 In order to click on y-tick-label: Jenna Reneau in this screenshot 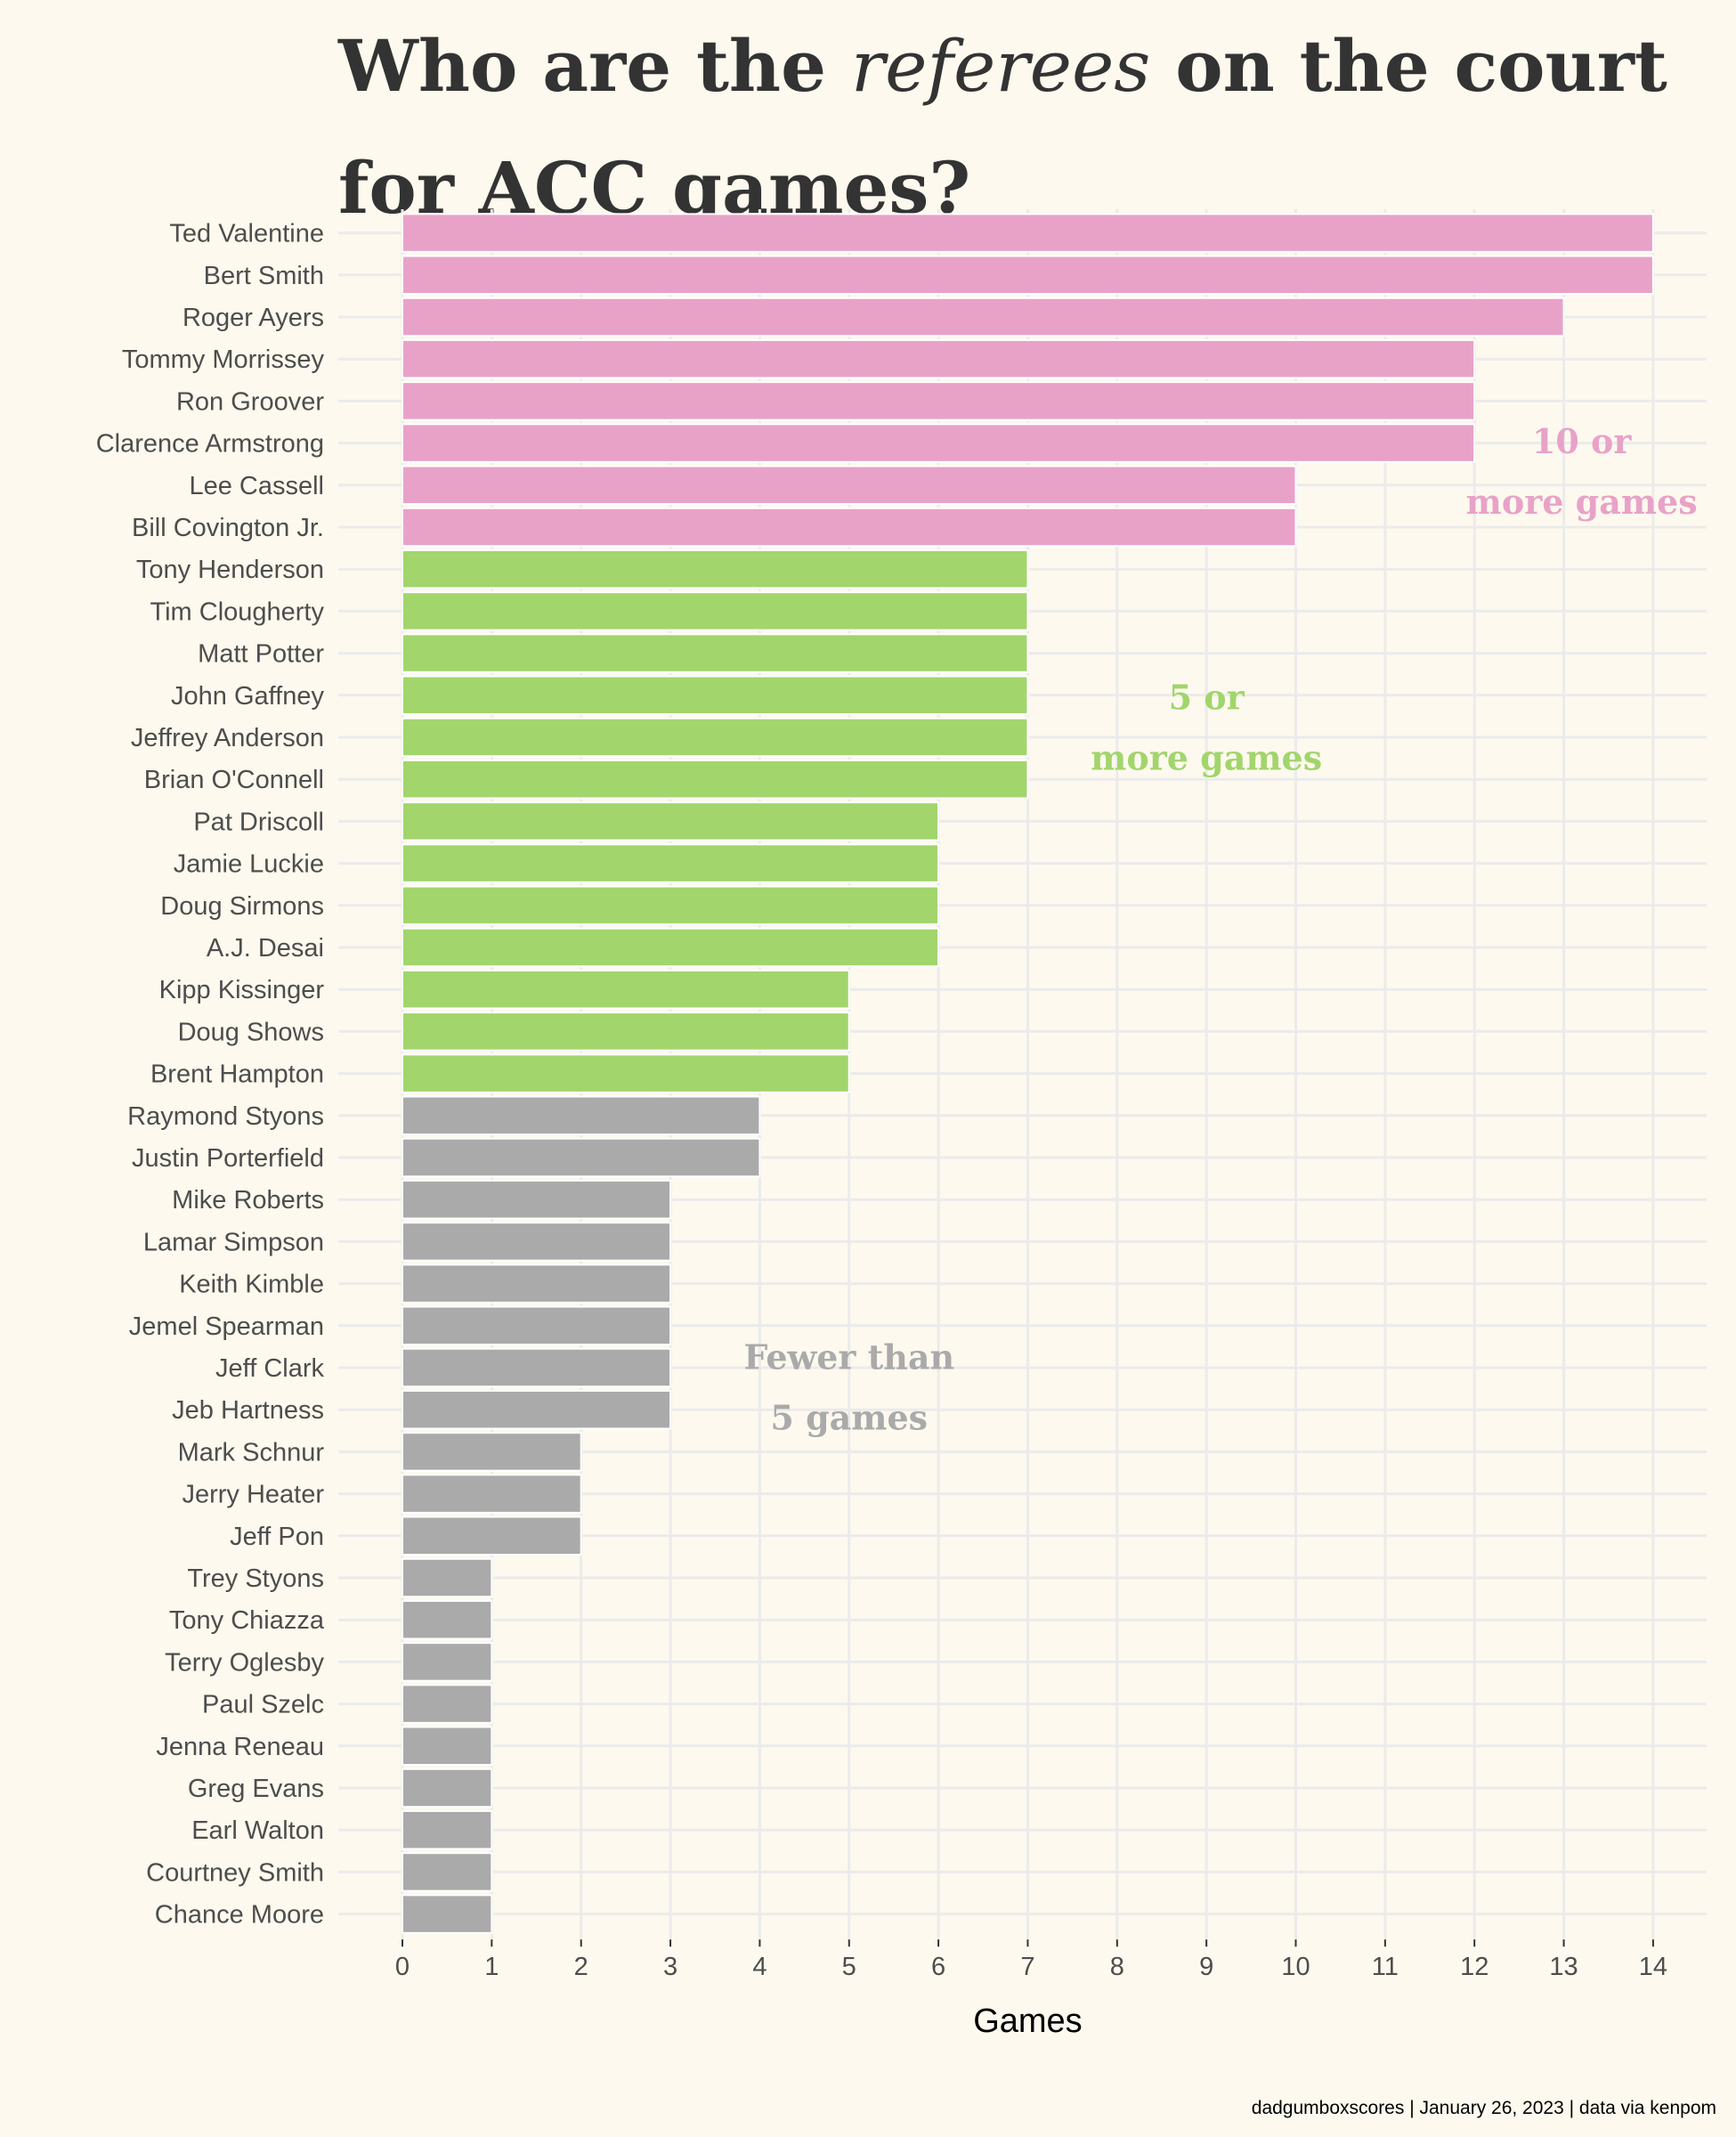, I will do `click(240, 1747)`.